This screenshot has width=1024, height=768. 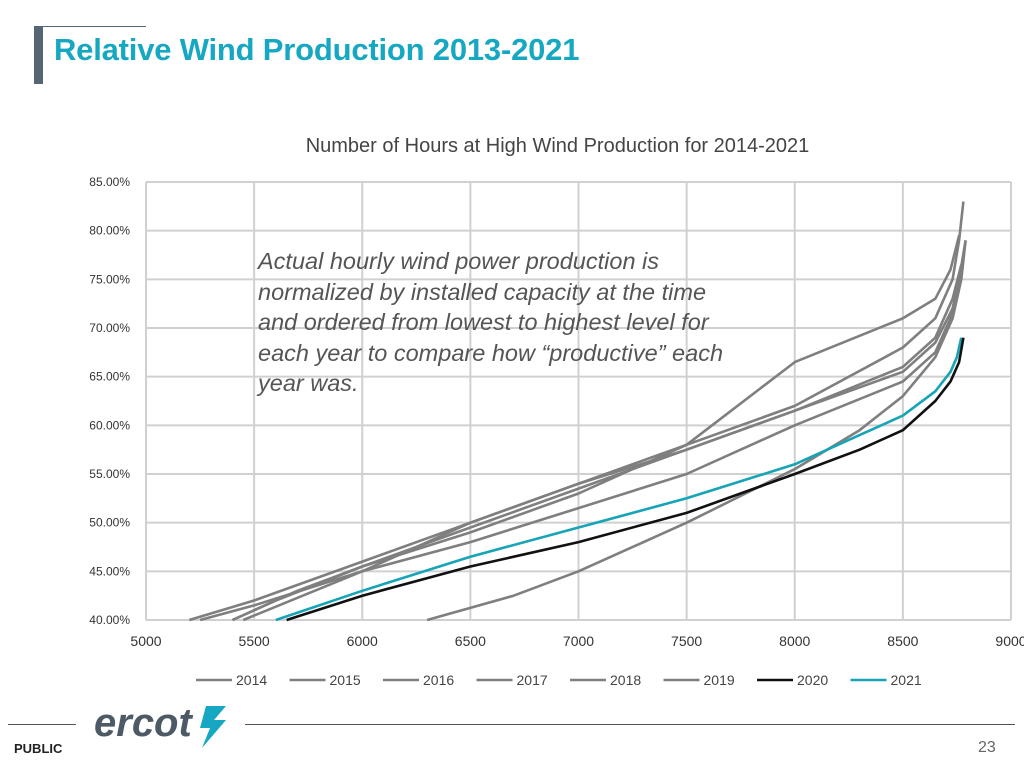 What do you see at coordinates (630, 724) in the screenshot?
I see `footer-divider-right` at bounding box center [630, 724].